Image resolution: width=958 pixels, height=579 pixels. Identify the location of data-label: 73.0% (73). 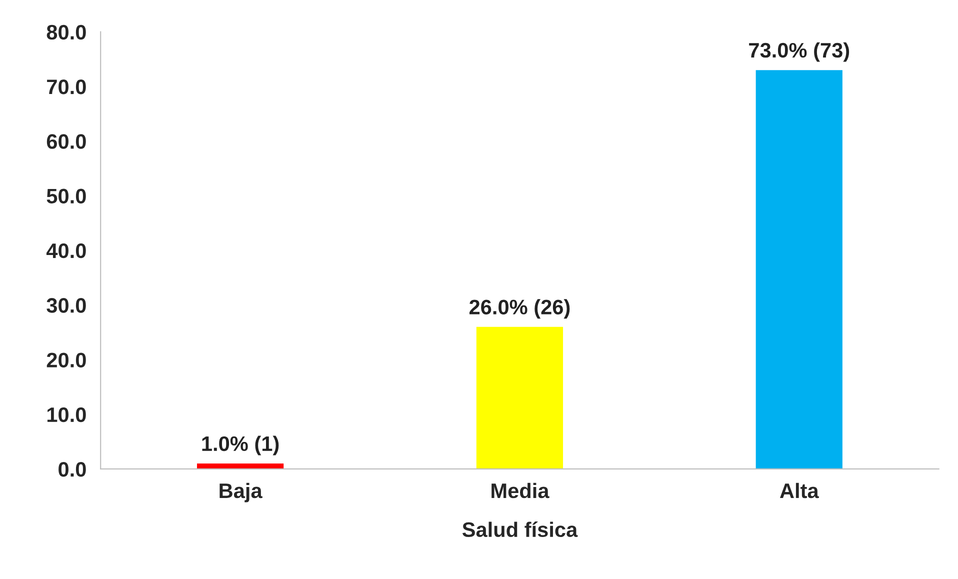
(799, 52).